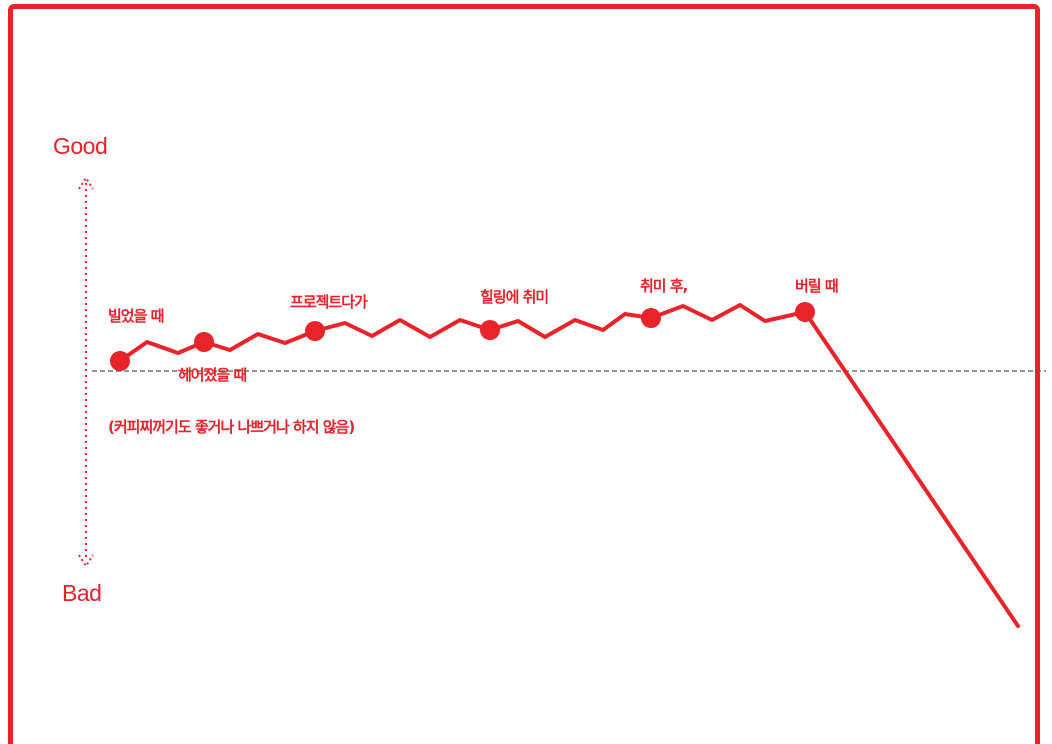 The height and width of the screenshot is (744, 1052). I want to click on axis-label-bad: Bad, so click(82, 593).